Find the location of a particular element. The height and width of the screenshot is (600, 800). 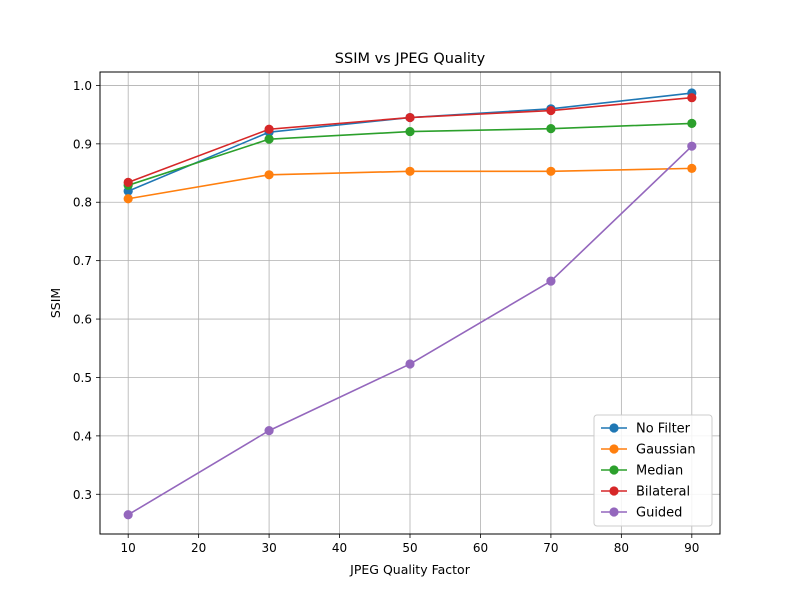

x-tick-label: 60 is located at coordinates (480, 548).